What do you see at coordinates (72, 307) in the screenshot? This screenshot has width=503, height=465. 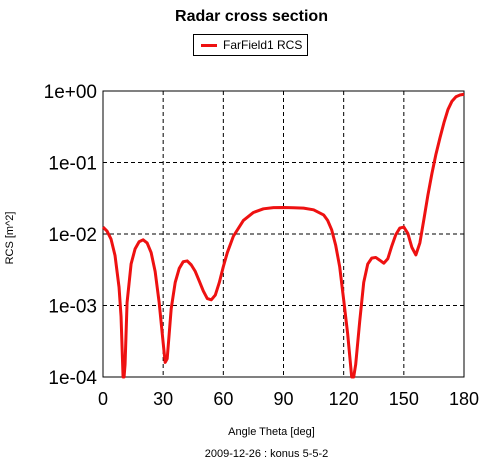 I see `y-tick-label: 1e-03` at bounding box center [72, 307].